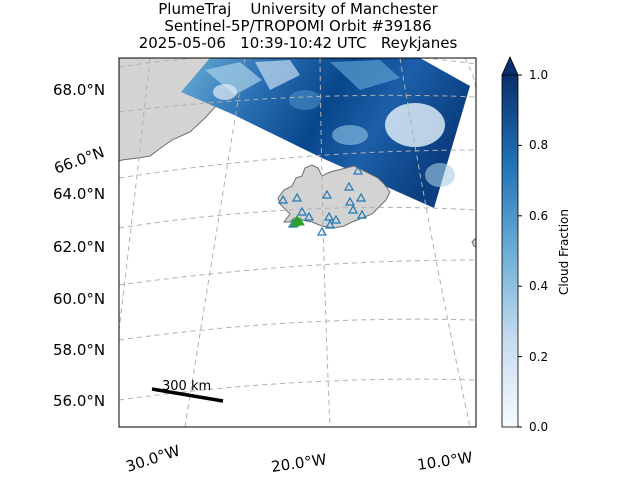  Describe the element at coordinates (538, 427) in the screenshot. I see `colorbar-tick-label: 0.0` at that location.